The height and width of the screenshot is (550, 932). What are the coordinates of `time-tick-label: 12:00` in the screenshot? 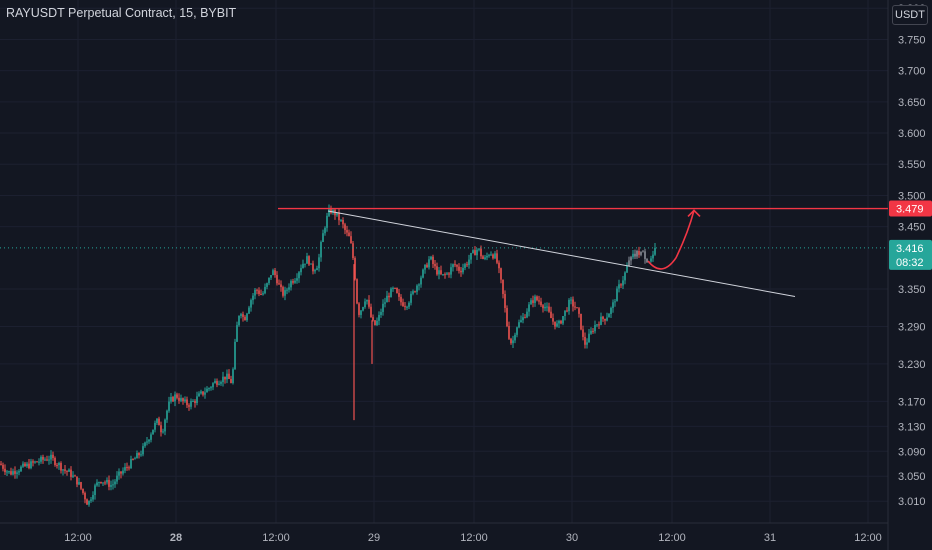 It's located at (276, 538).